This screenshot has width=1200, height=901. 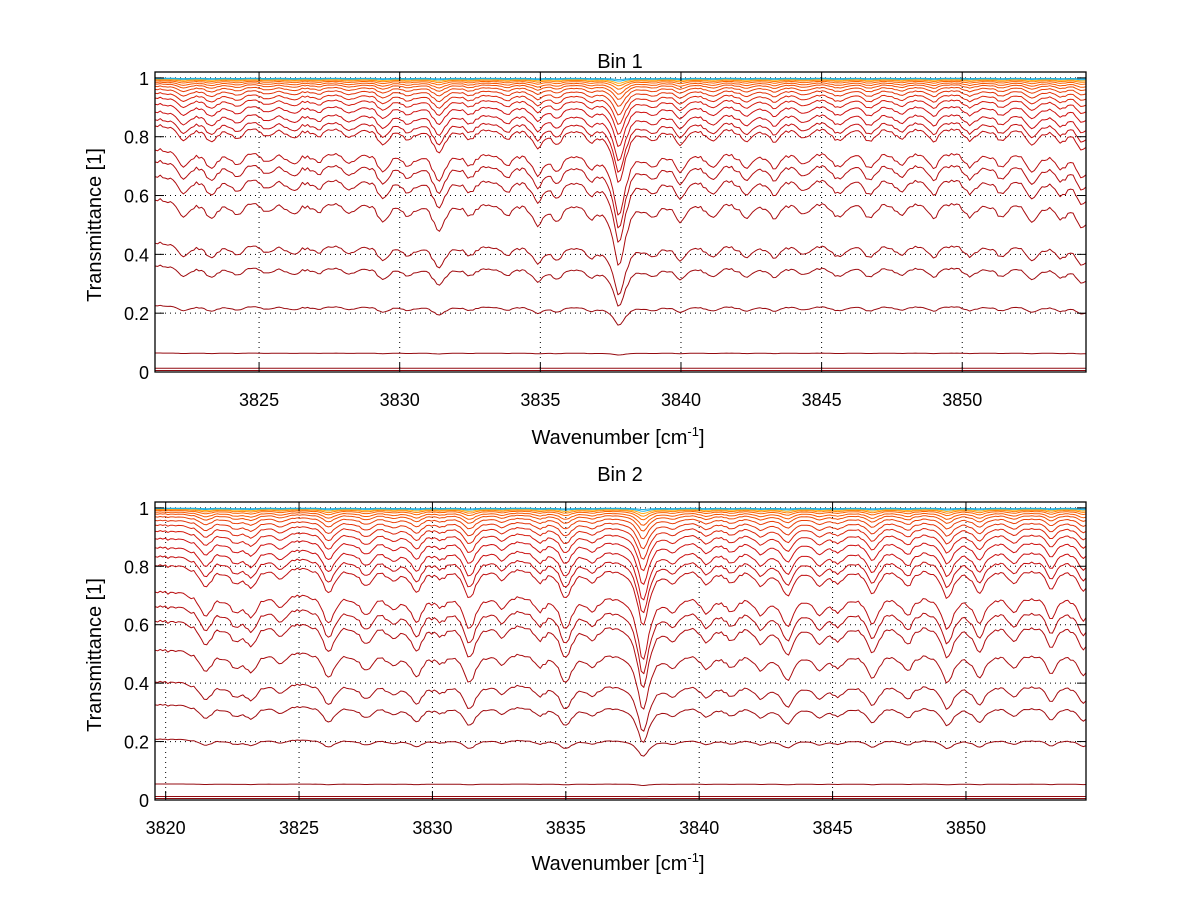 I want to click on x-tick-labels: 3820 3825 3830 3835 3840 3845 3850, so click(x=566, y=828).